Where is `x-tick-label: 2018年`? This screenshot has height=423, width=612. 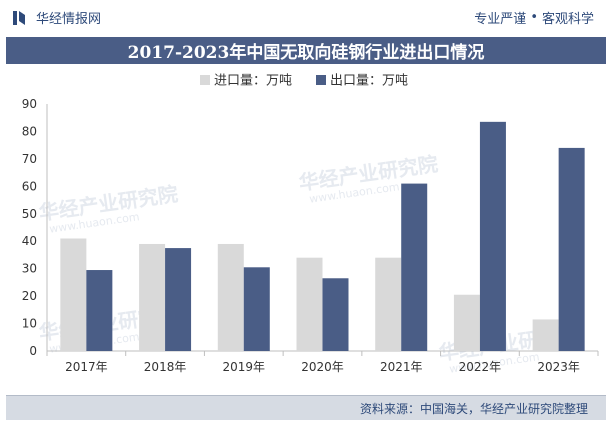 x-tick-label: 2018年 is located at coordinates (165, 367).